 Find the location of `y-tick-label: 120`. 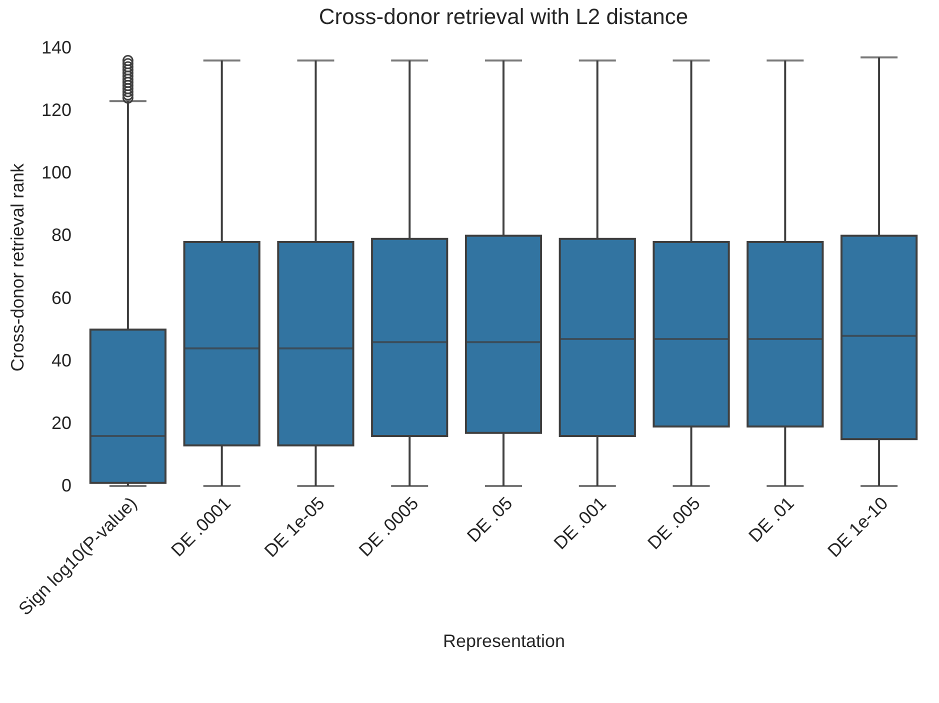

y-tick-label: 120 is located at coordinates (56, 110).